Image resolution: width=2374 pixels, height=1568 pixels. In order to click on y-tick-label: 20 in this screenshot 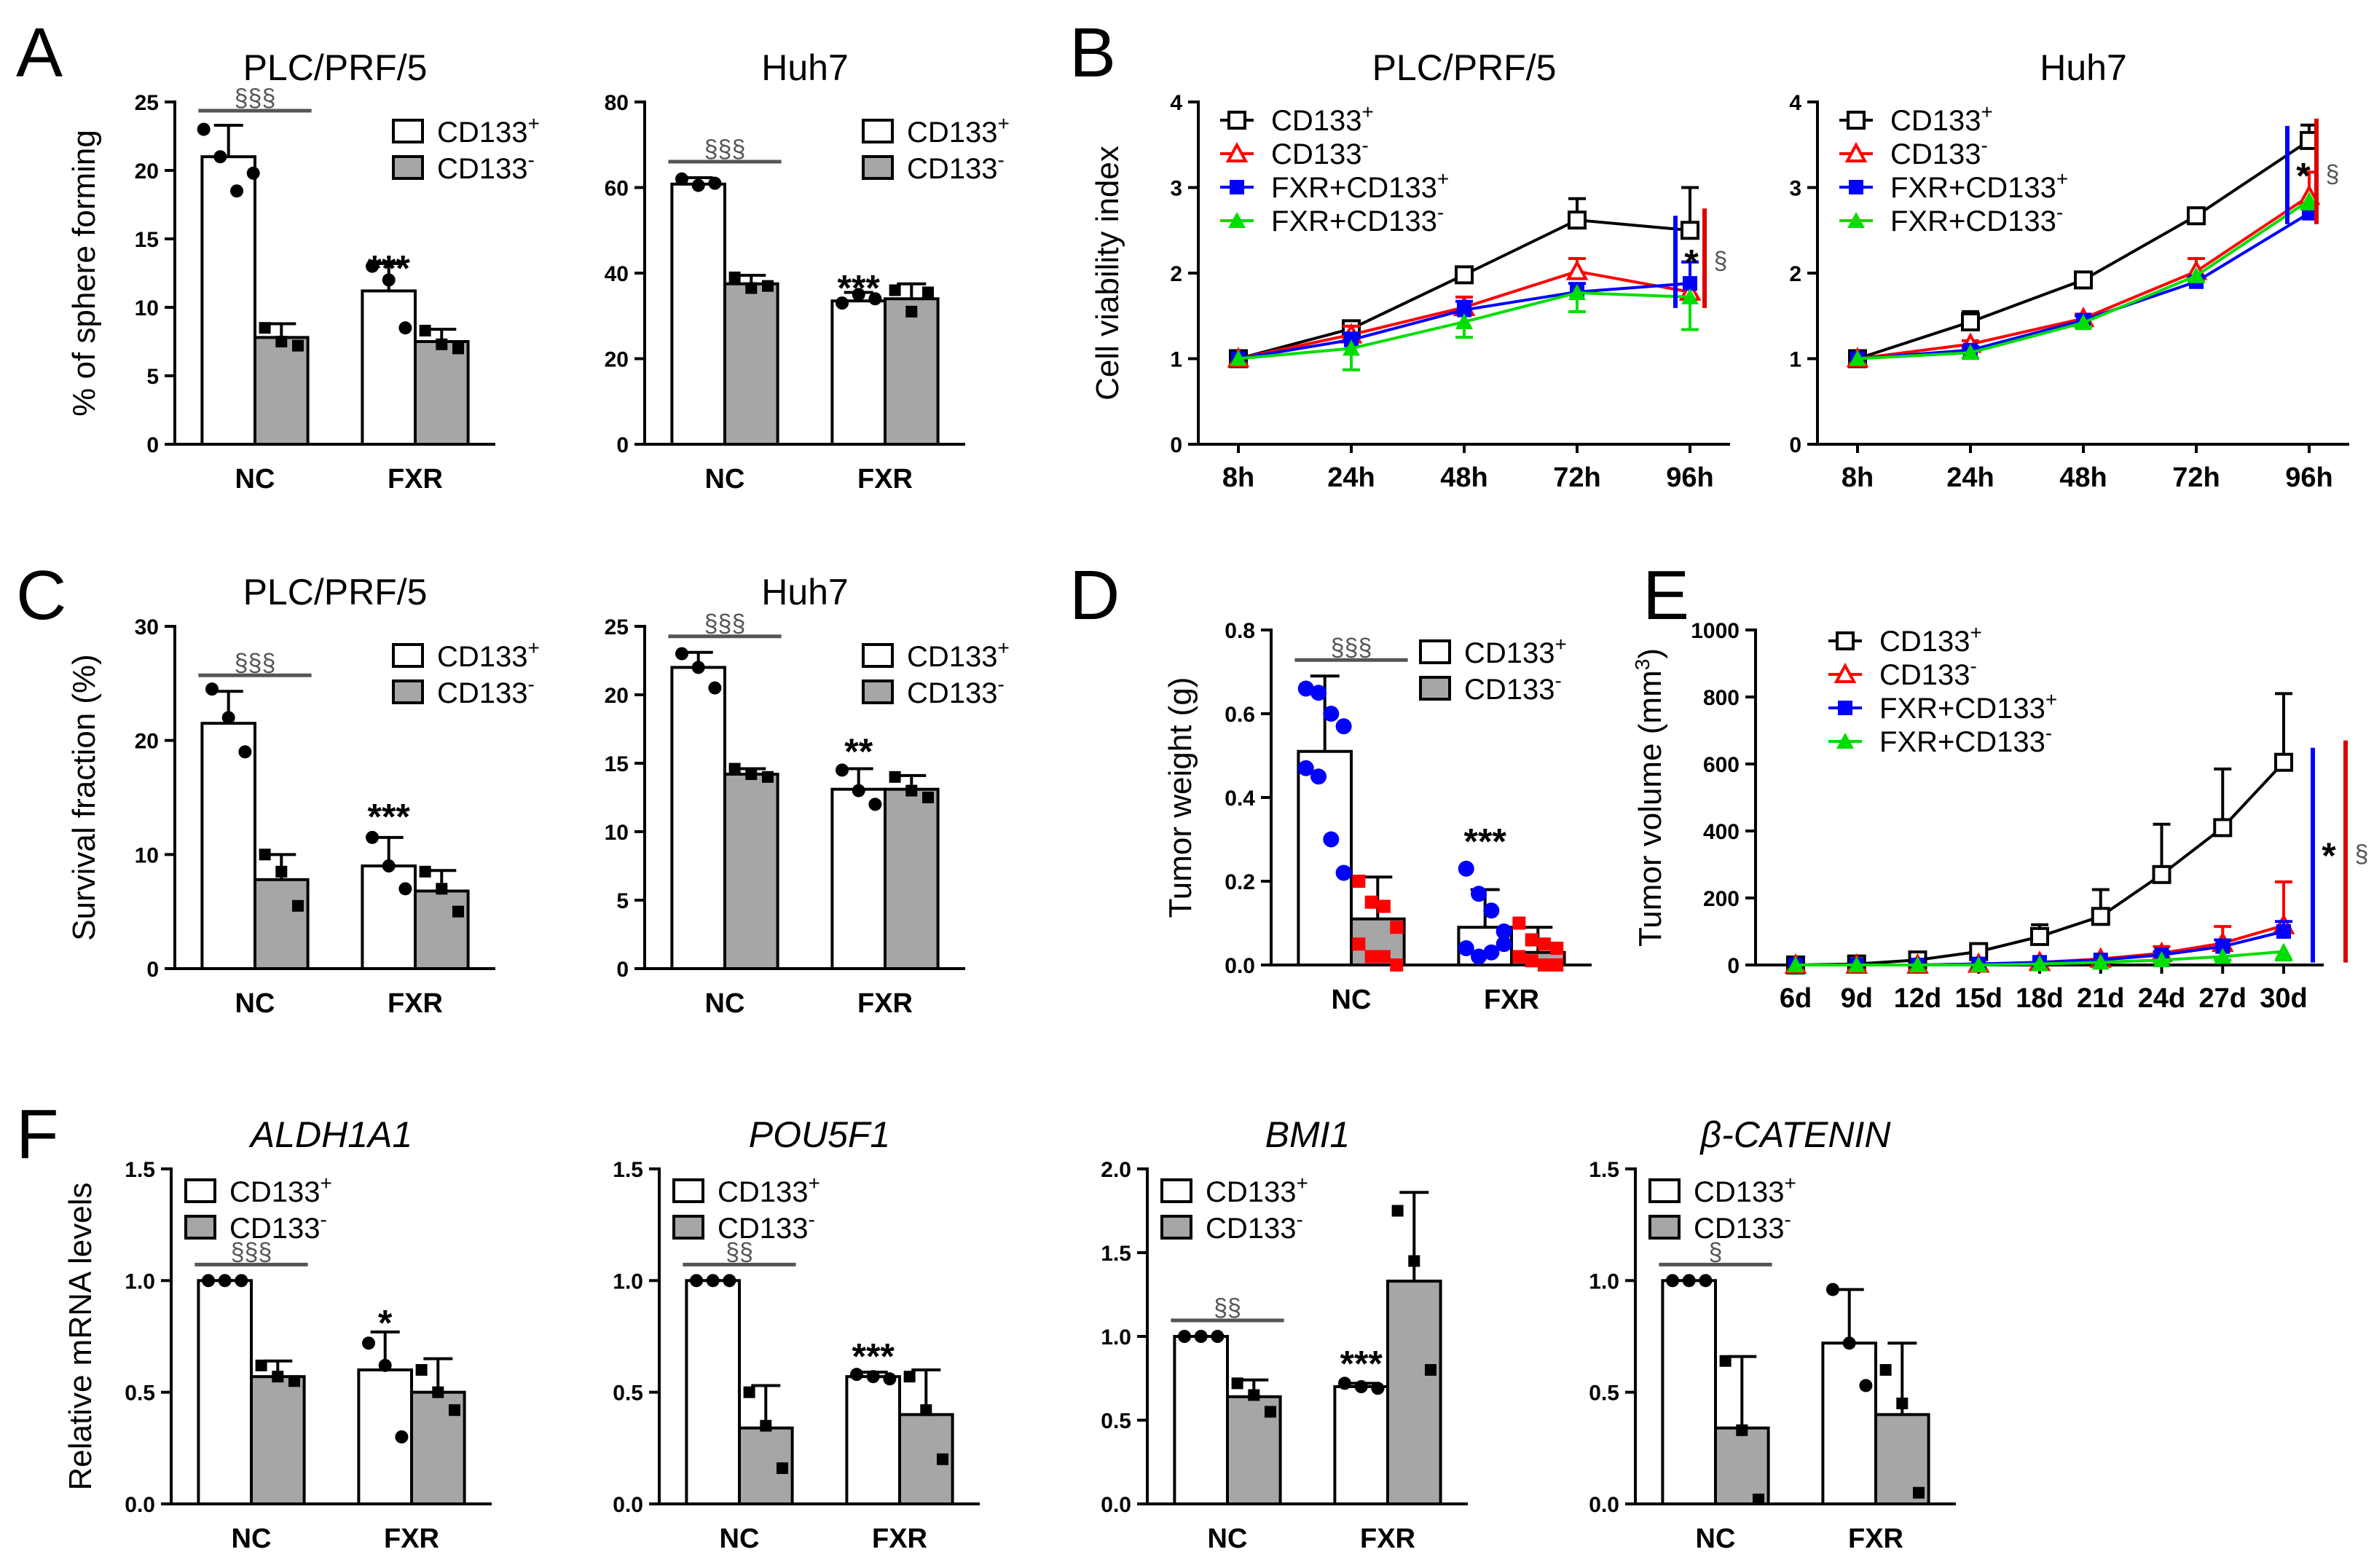, I will do `click(617, 360)`.